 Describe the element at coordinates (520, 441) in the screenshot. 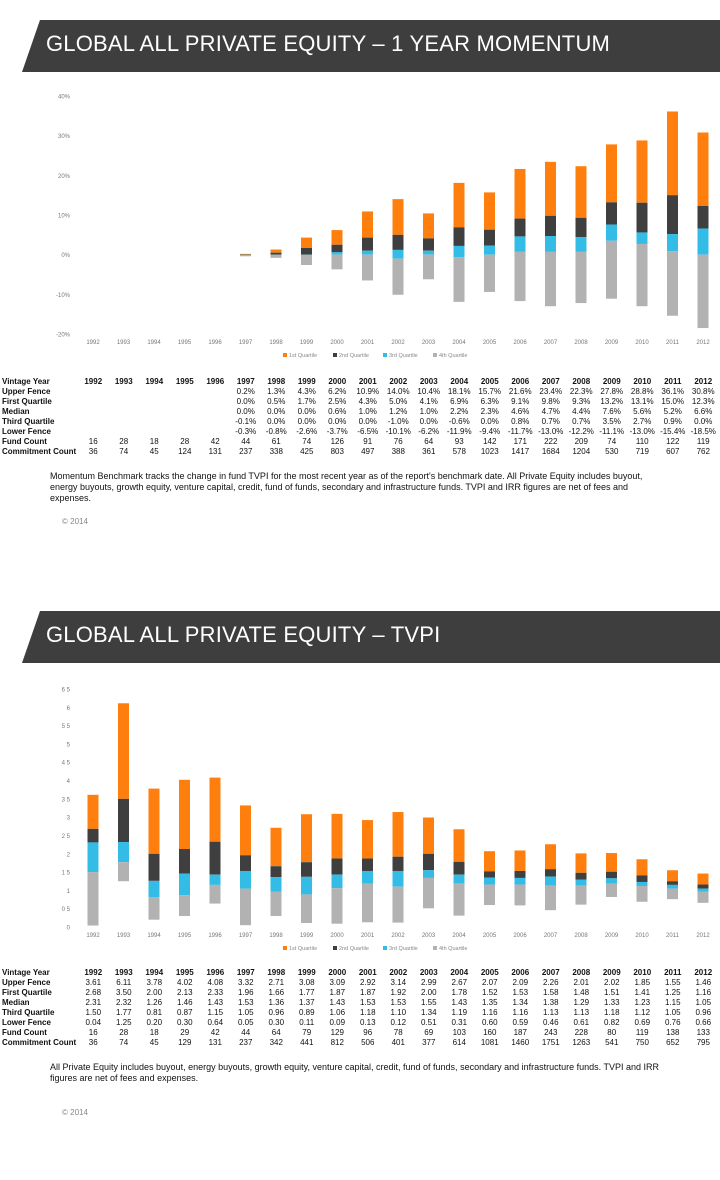

I see `table-cell: 171` at that location.